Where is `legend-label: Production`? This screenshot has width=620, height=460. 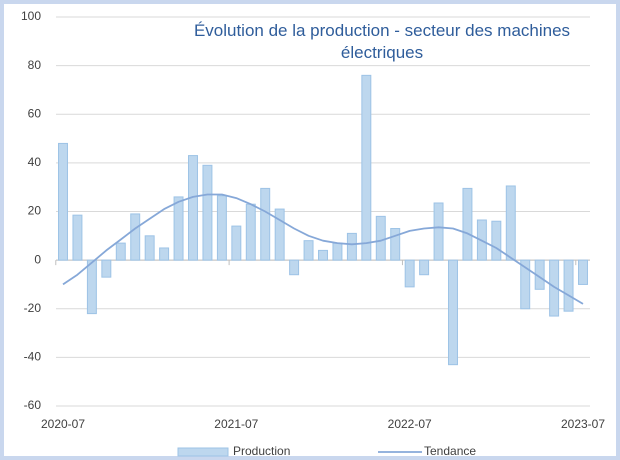
legend-label: Production is located at coordinates (261, 451).